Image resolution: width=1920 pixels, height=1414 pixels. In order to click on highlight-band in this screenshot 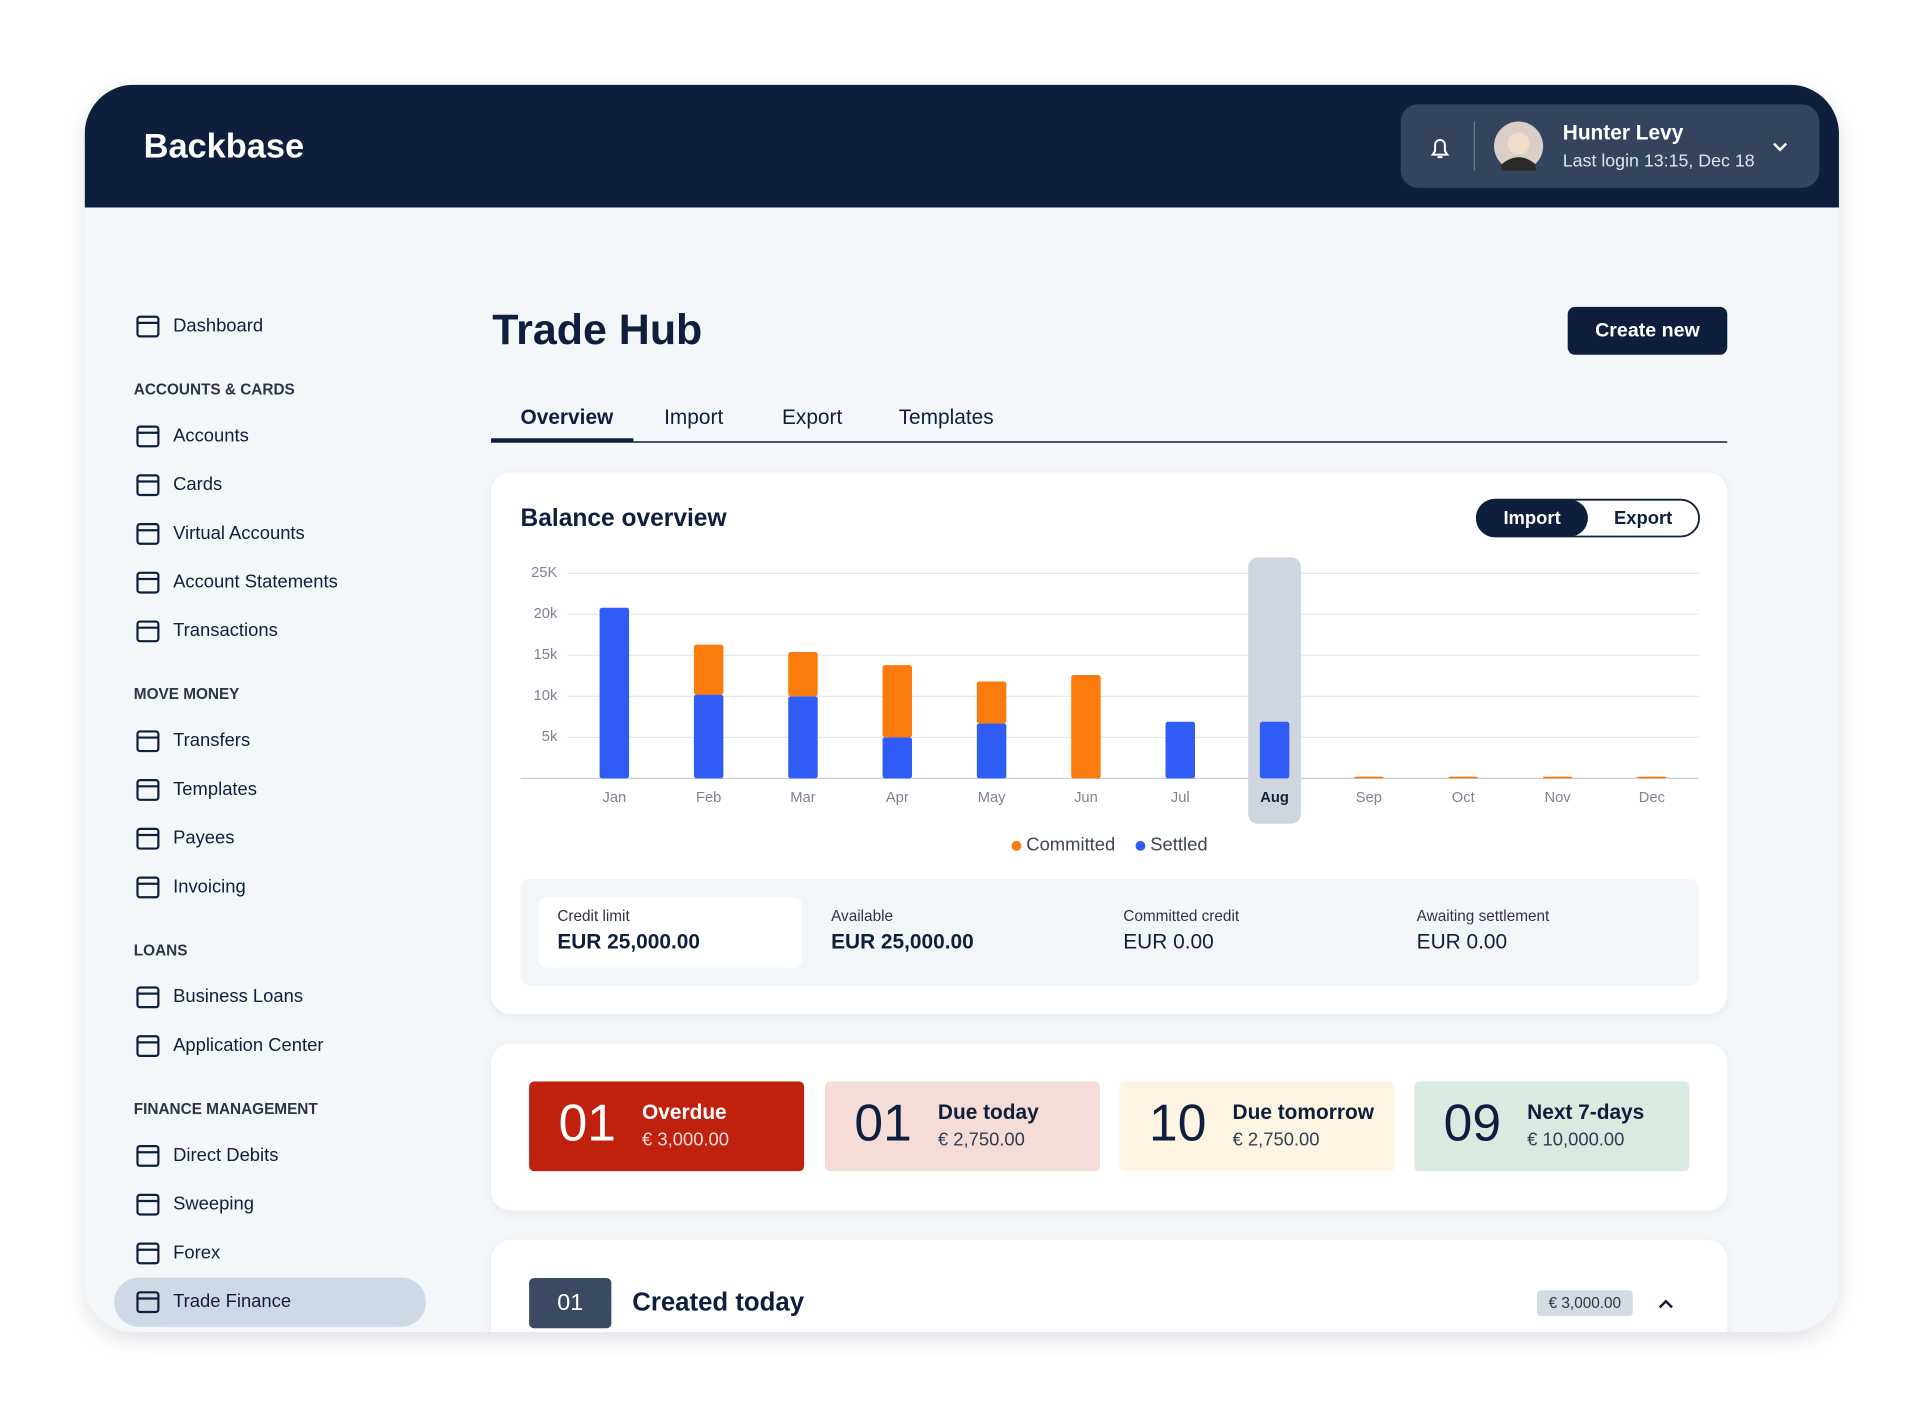, I will do `click(1274, 690)`.